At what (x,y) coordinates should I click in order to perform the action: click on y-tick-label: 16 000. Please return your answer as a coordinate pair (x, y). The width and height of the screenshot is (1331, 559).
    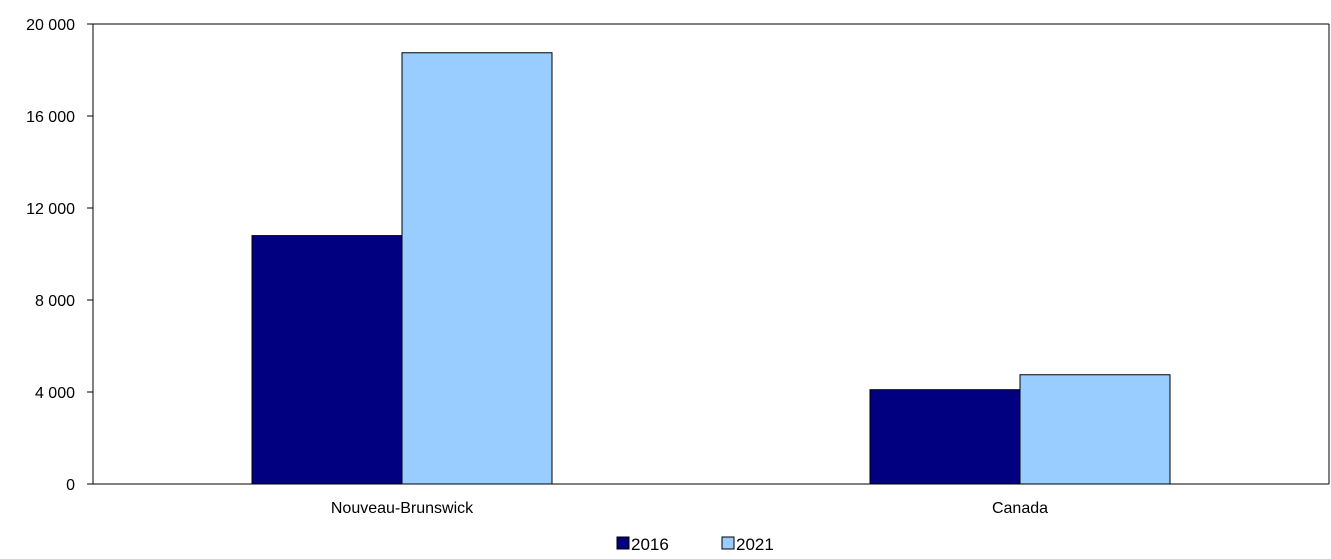
    Looking at the image, I should click on (50, 117).